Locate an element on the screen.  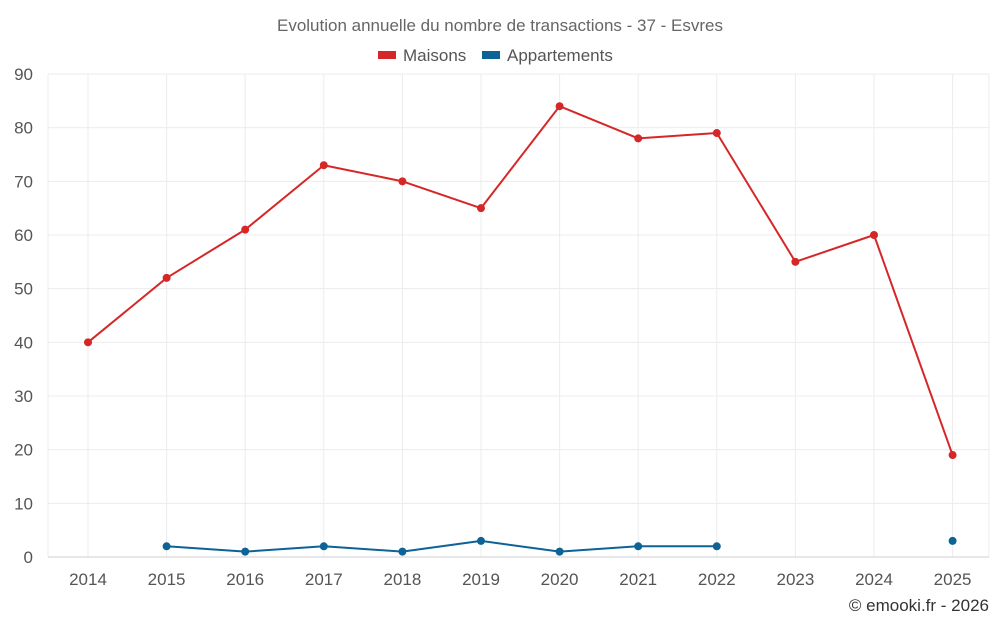
legend: Maisons Appartements is located at coordinates (495, 55).